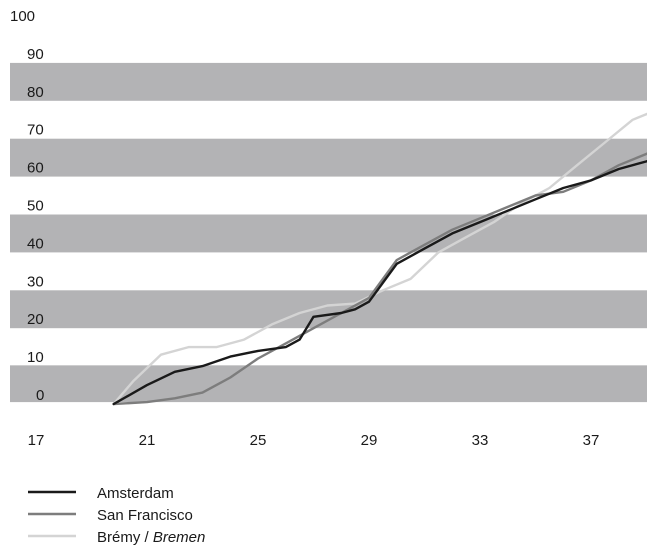 Image resolution: width=647 pixels, height=545 pixels. I want to click on x-tick-label: 21, so click(147, 440).